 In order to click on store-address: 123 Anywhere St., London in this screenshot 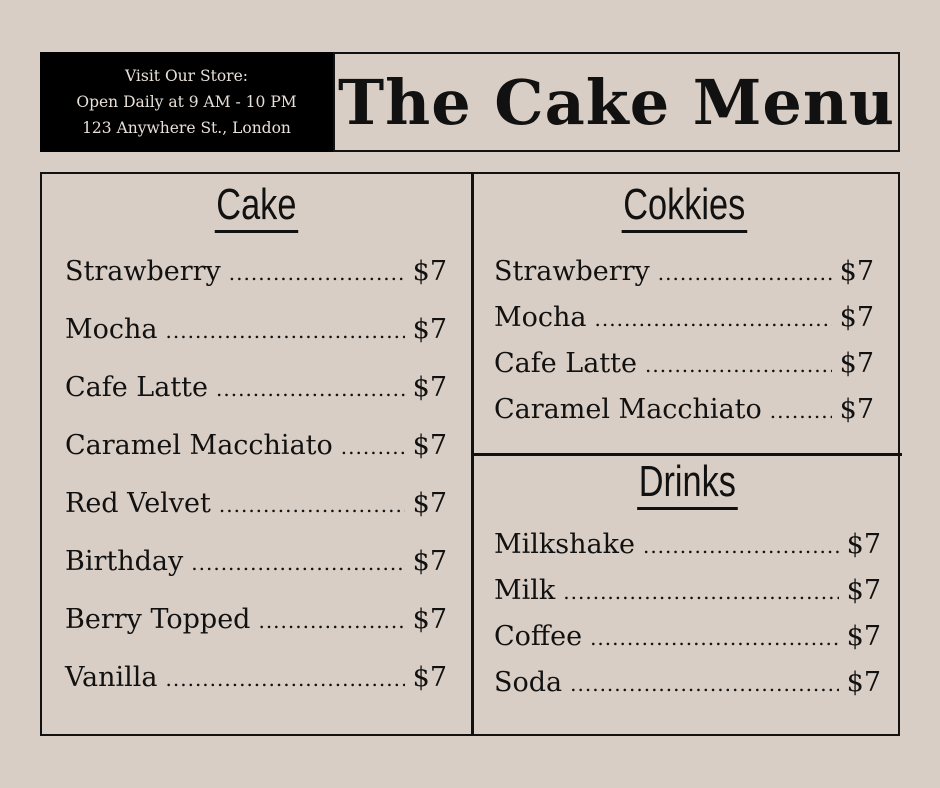, I will do `click(186, 128)`.